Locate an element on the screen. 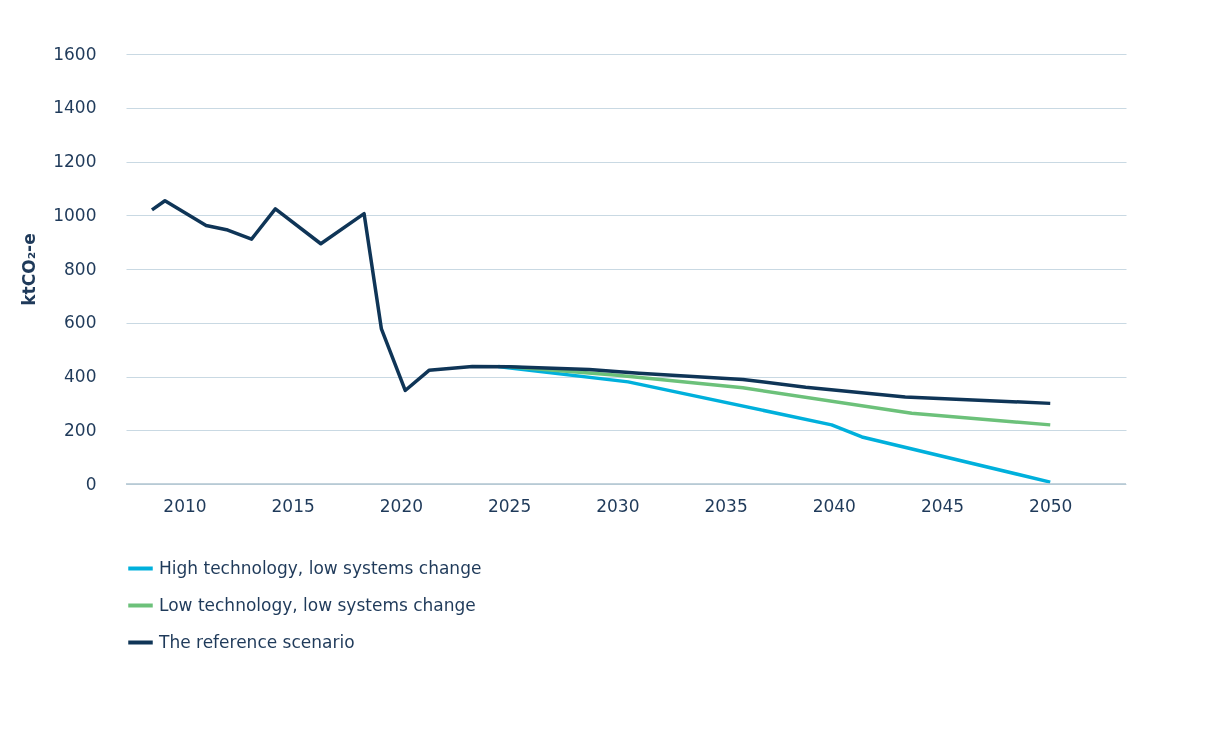 This screenshot has width=1215, height=755. x-tick-label: 2040 is located at coordinates (834, 505).